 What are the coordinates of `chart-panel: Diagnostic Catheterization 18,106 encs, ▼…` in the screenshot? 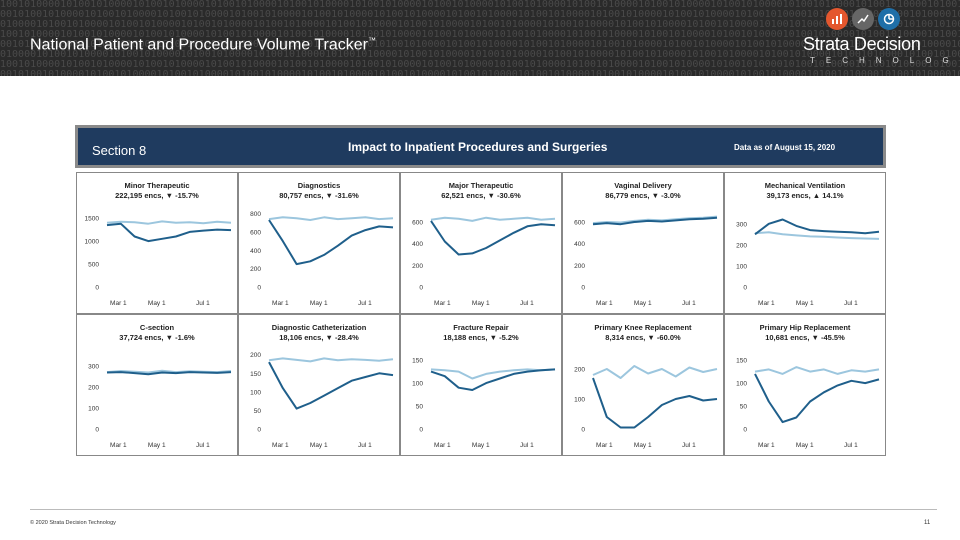 It's located at (319, 385).